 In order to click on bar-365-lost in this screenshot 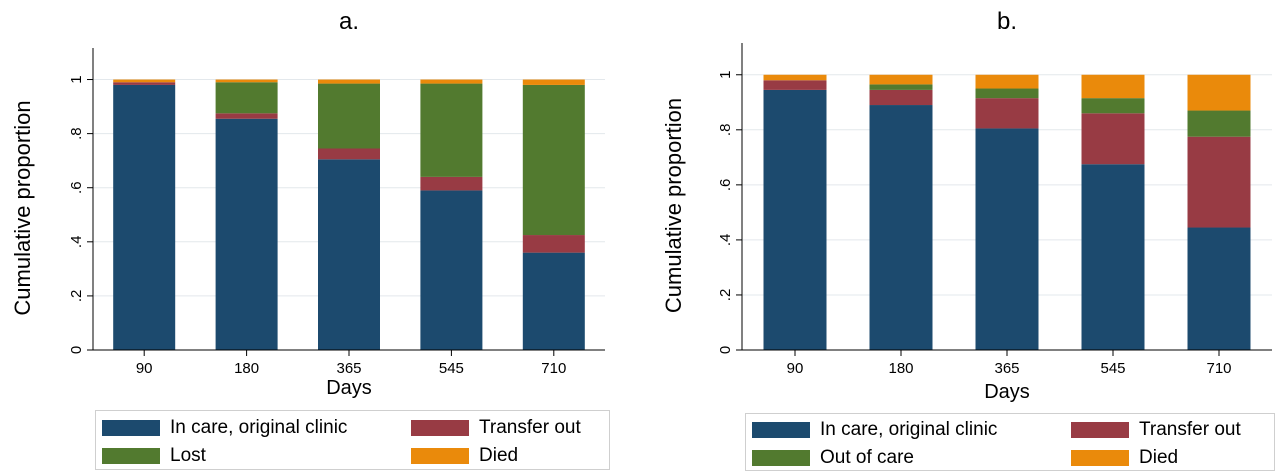, I will do `click(349, 116)`.